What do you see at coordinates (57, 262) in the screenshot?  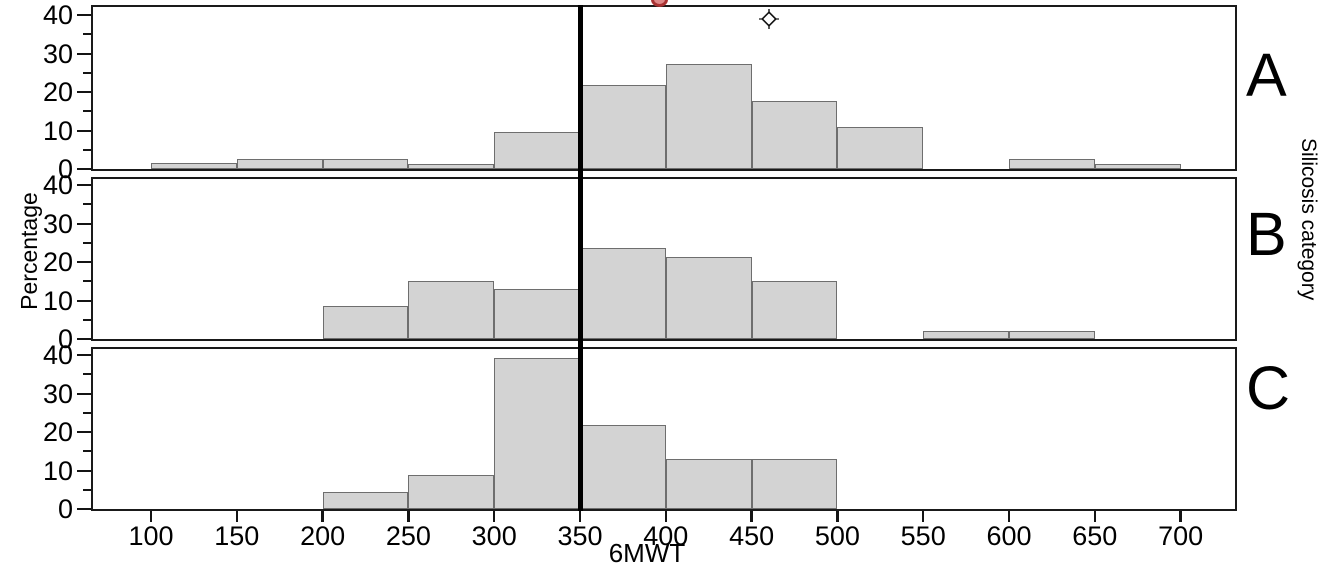 I see `y-tick-label-B-20: 20` at bounding box center [57, 262].